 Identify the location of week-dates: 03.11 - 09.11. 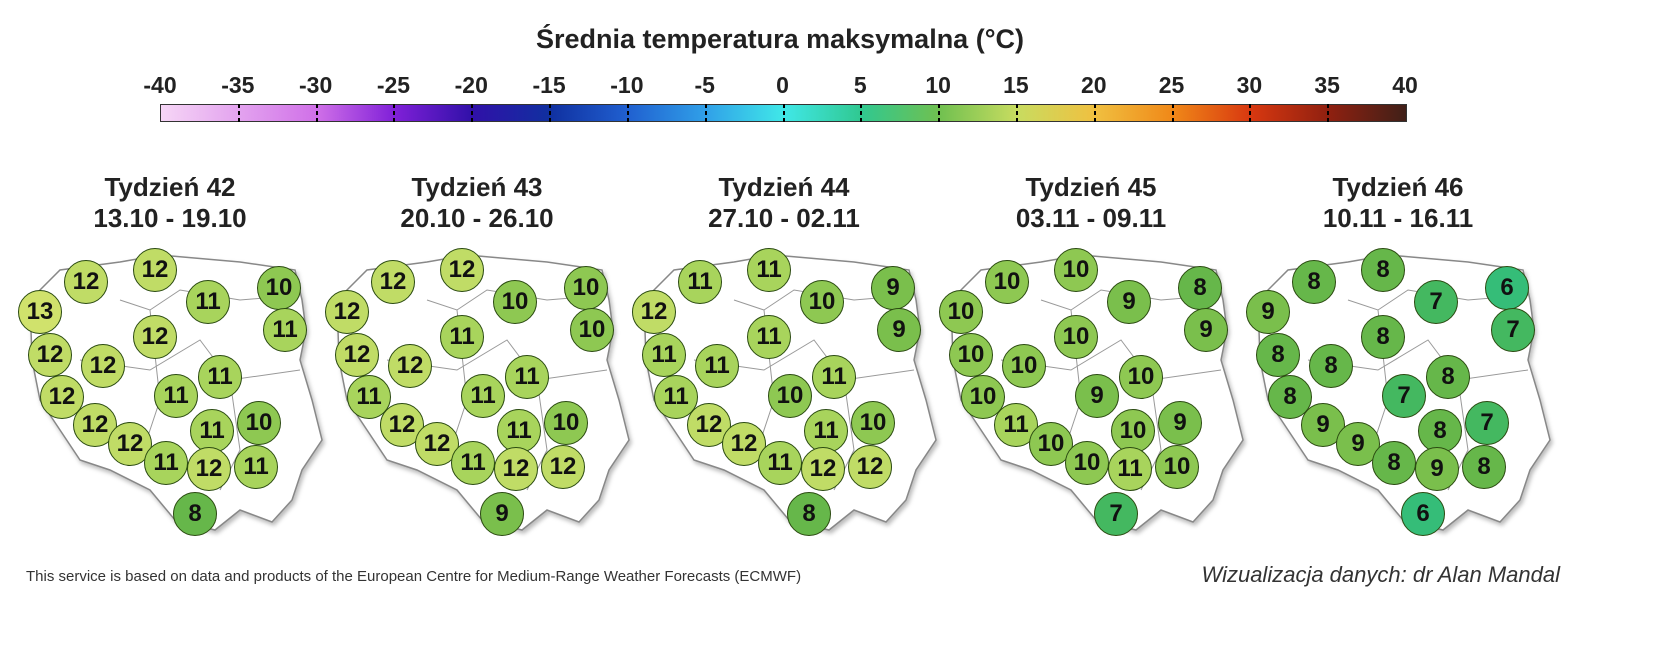
(1091, 218).